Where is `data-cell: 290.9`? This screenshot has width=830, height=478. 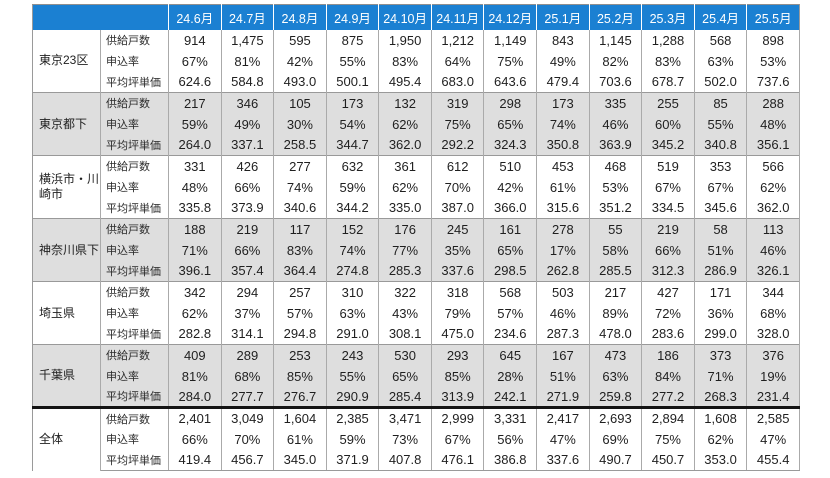
data-cell: 290.9 is located at coordinates (353, 397).